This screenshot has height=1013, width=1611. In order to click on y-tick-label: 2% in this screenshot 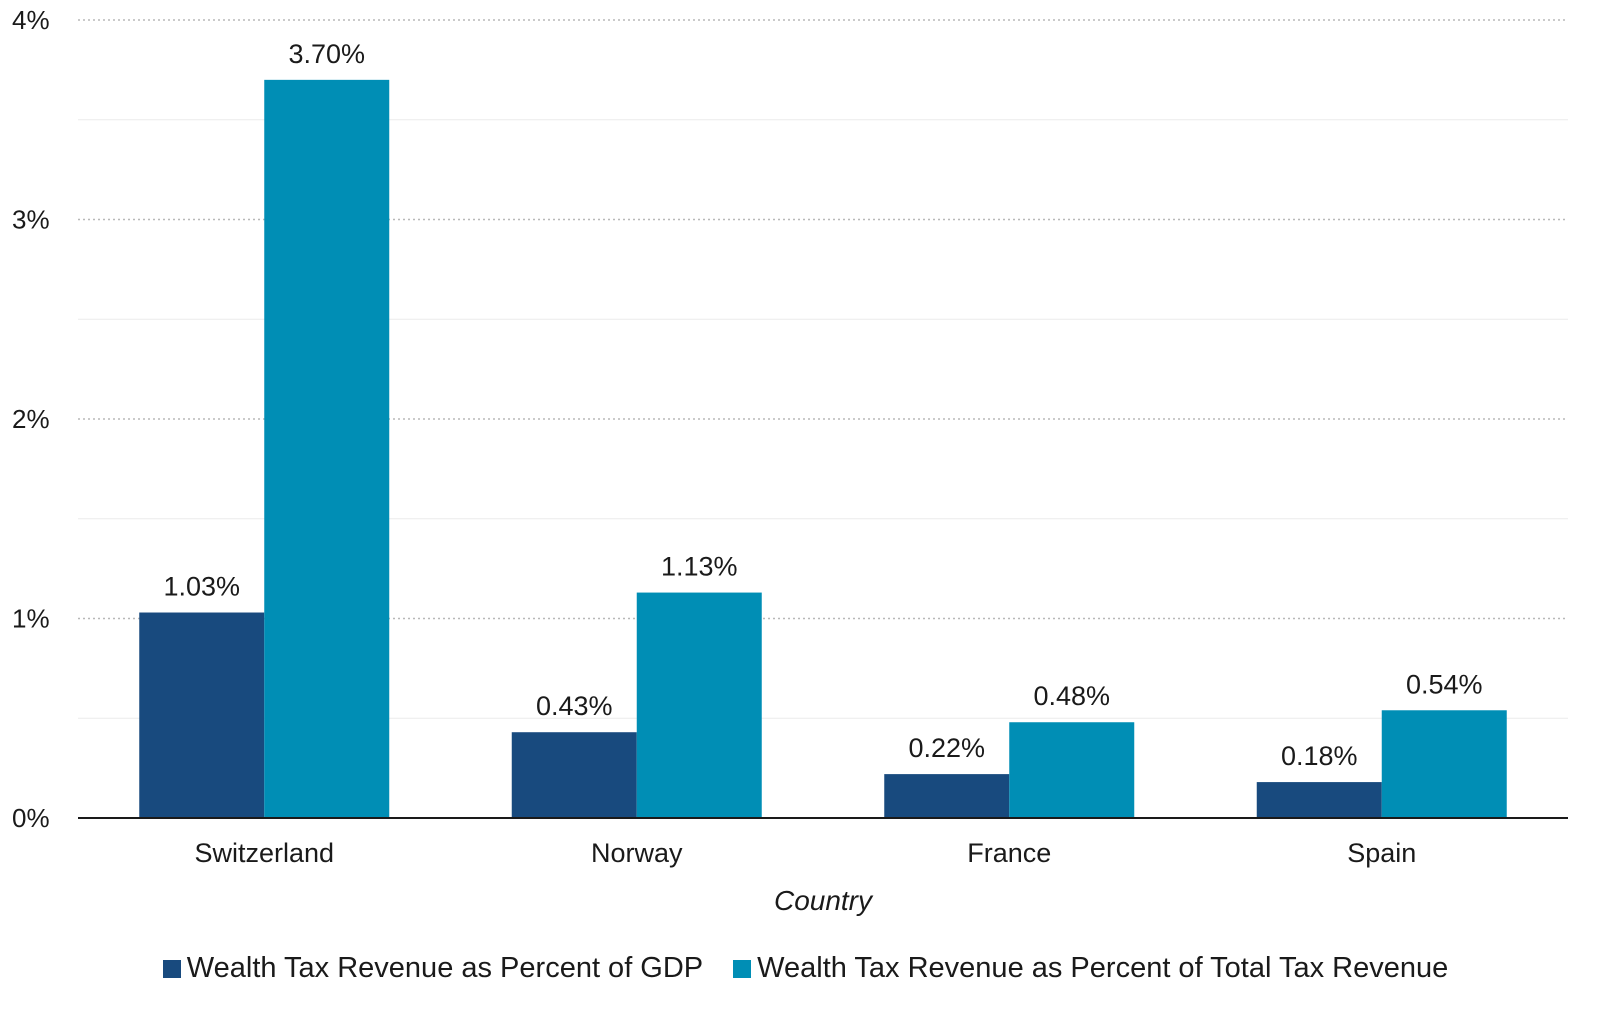, I will do `click(31, 419)`.